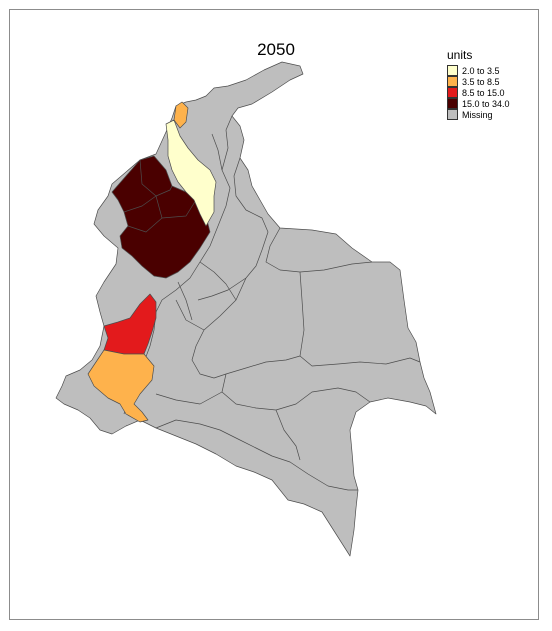 Image resolution: width=552 pixels, height=631 pixels. Describe the element at coordinates (486, 103) in the screenshot. I see `legend-label: 15.0 to 34.0` at that location.